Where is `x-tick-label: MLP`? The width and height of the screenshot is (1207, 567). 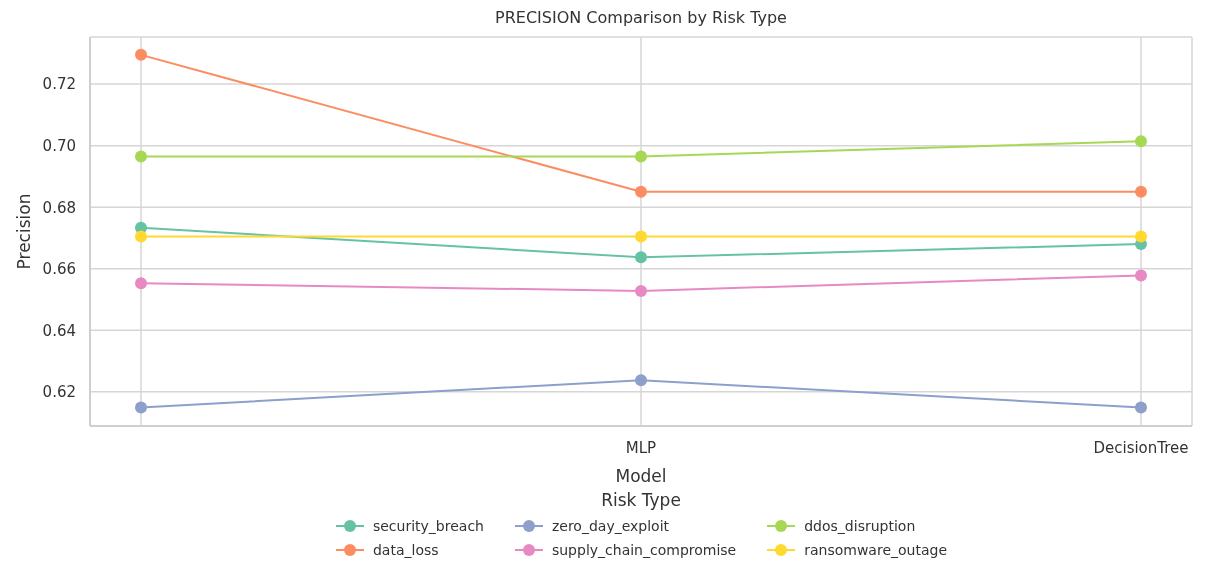 x-tick-label: MLP is located at coordinates (641, 447).